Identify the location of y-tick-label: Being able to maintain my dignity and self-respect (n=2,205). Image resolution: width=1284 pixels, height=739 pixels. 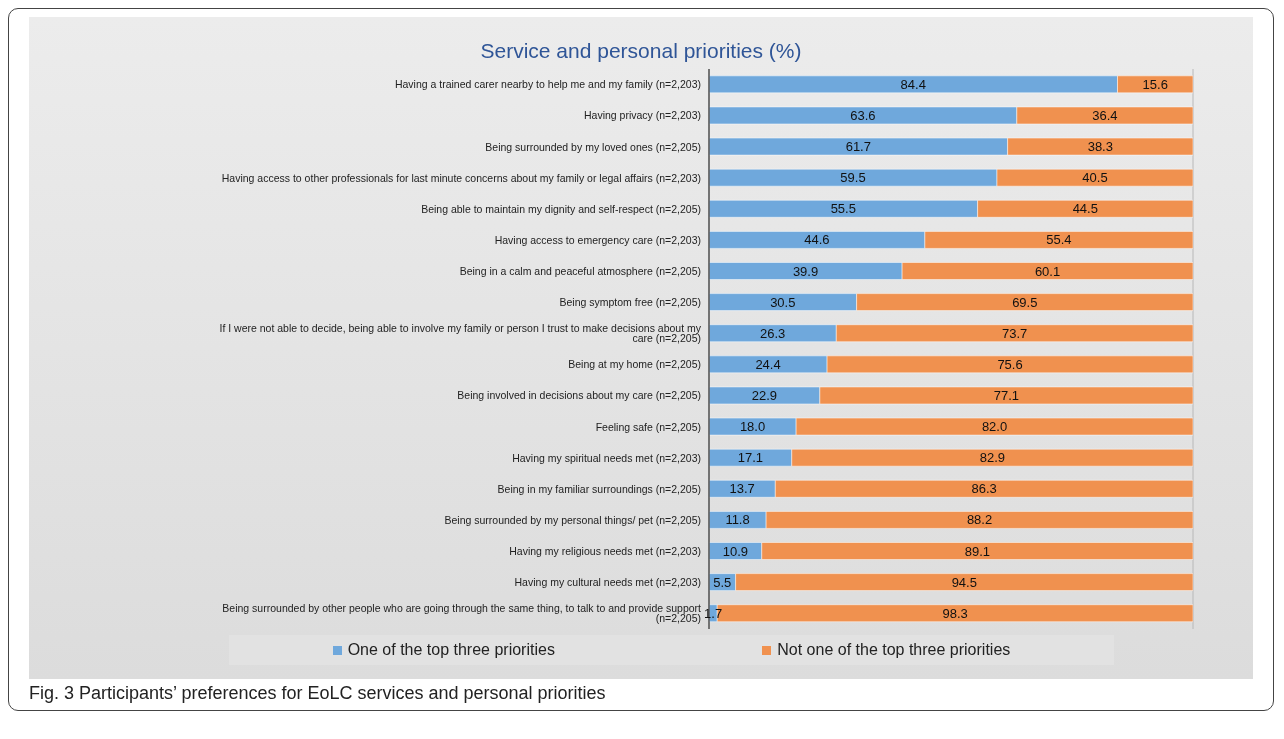
(561, 208).